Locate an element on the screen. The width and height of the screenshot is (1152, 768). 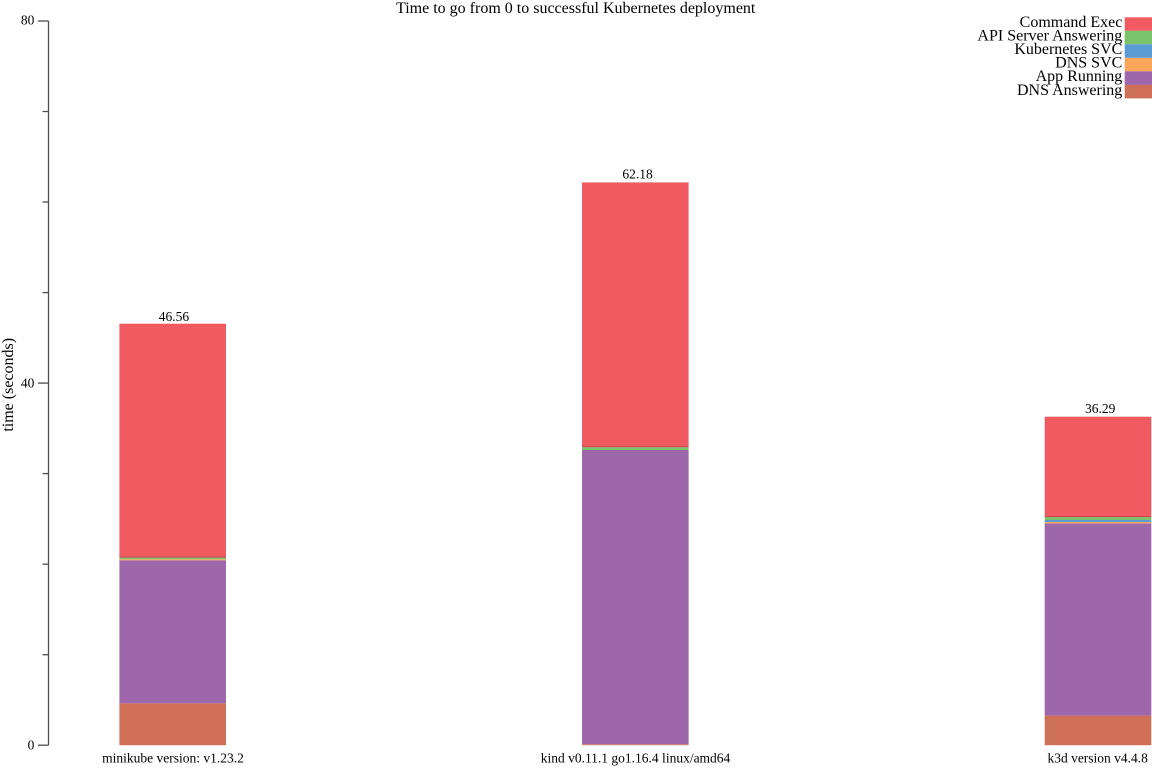
svg-text: DNS SVC is located at coordinates (1088, 63).